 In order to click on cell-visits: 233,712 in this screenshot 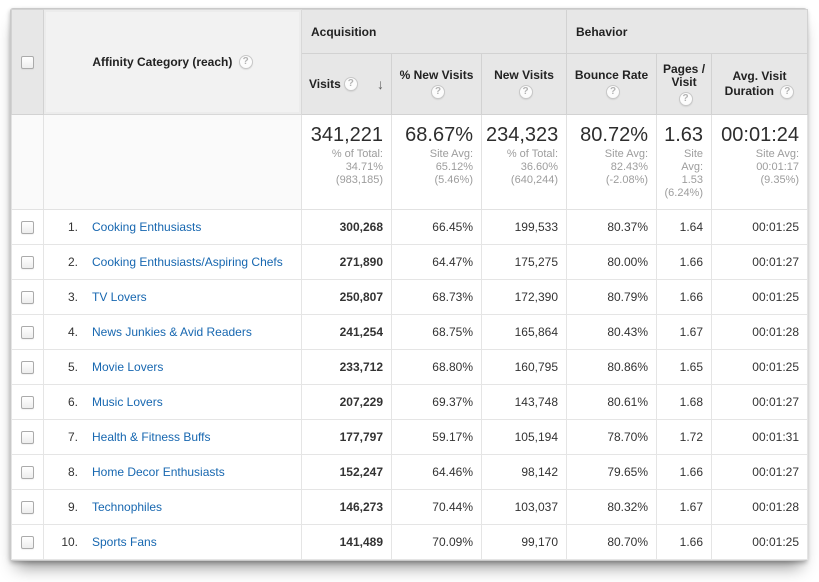, I will do `click(346, 367)`.